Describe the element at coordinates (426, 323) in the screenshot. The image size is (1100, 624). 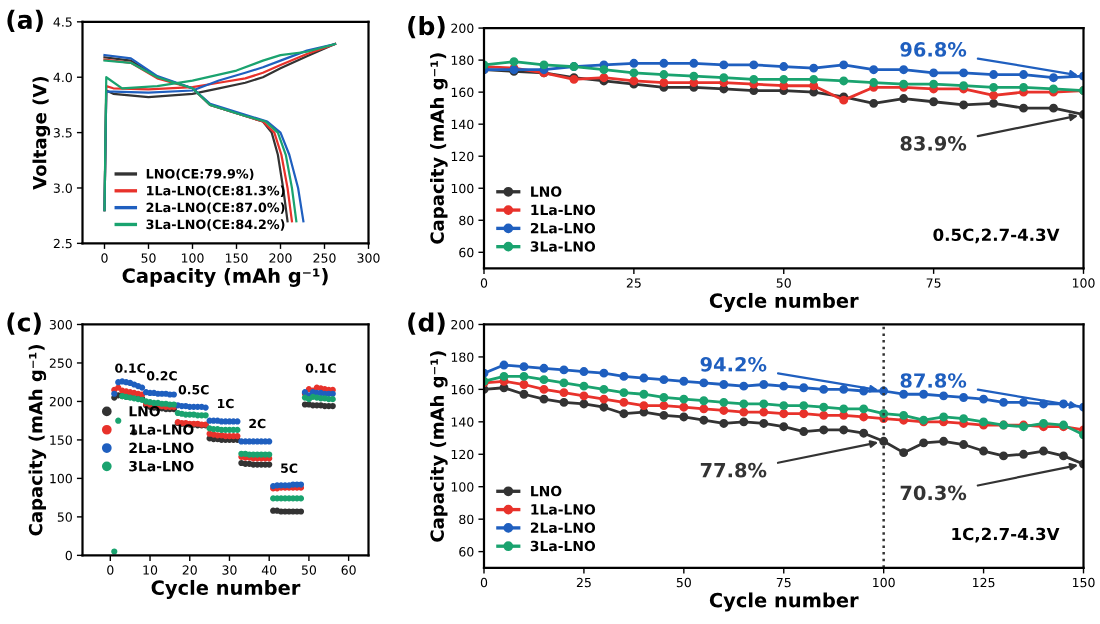
I see `chart-title: (d)` at that location.